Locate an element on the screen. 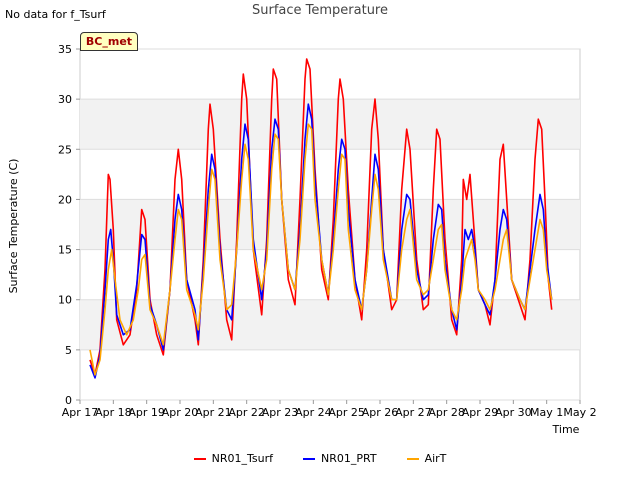  legend-label-airt: AirT is located at coordinates (435, 458).